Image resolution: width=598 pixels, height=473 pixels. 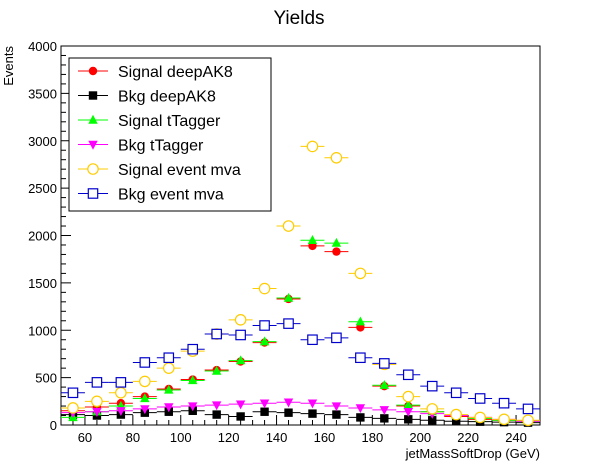 What do you see at coordinates (277, 437) in the screenshot?
I see `x-tick-label: 140` at bounding box center [277, 437].